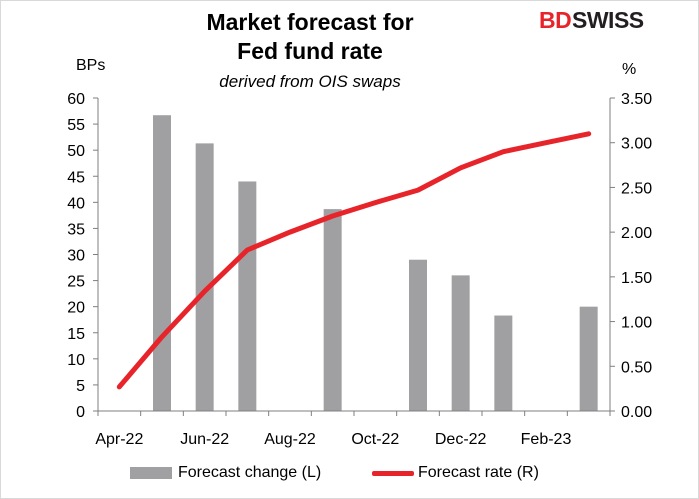 Image resolution: width=699 pixels, height=499 pixels. Describe the element at coordinates (636, 412) in the screenshot. I see `right-tick-label-0: 0.00` at that location.